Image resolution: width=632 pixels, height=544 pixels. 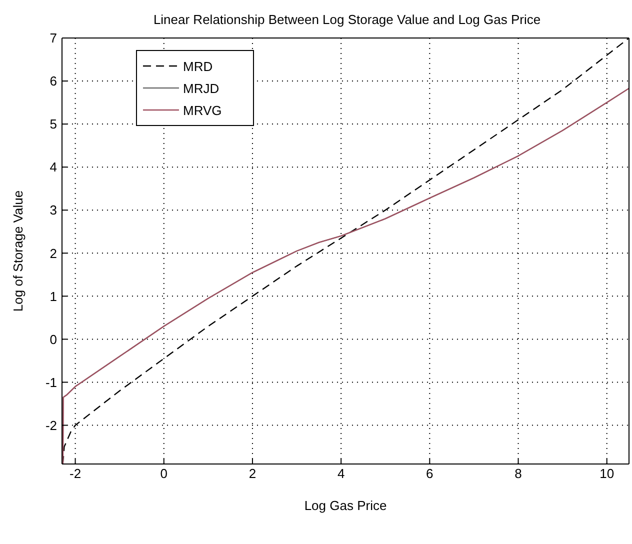 I want to click on legend-label: MRVG, so click(x=202, y=110).